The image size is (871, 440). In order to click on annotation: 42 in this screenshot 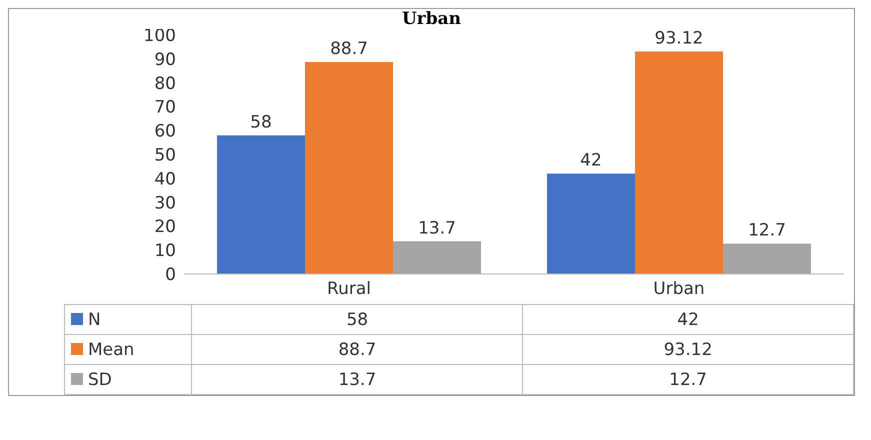, I will do `click(591, 160)`.